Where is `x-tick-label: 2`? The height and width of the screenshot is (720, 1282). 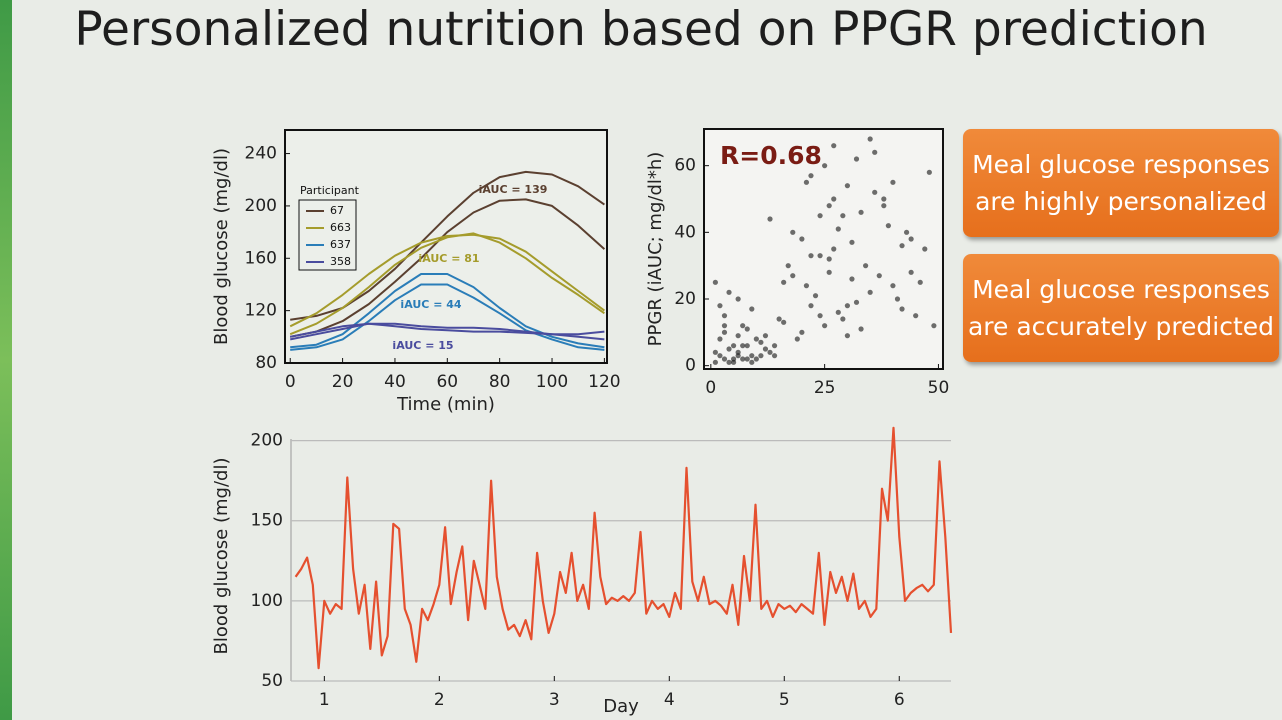
x-tick-label: 2 is located at coordinates (439, 700).